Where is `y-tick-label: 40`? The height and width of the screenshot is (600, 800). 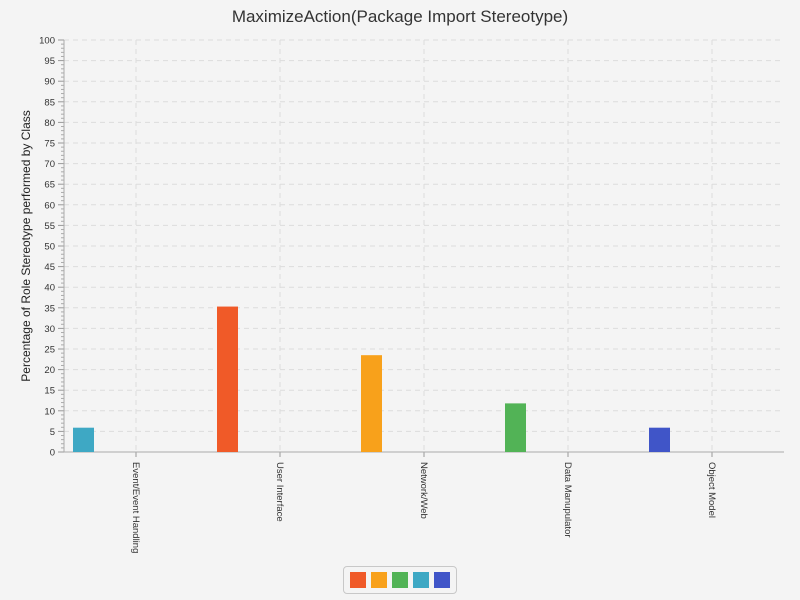 y-tick-label: 40 is located at coordinates (49, 288).